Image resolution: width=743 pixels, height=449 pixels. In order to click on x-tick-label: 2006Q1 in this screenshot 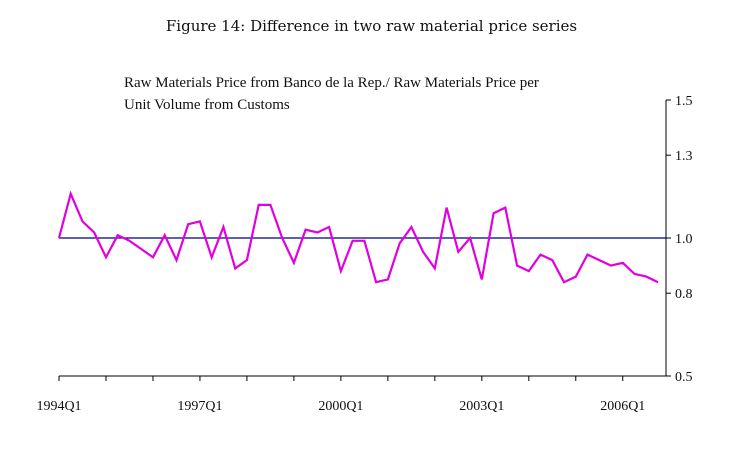, I will do `click(622, 406)`.